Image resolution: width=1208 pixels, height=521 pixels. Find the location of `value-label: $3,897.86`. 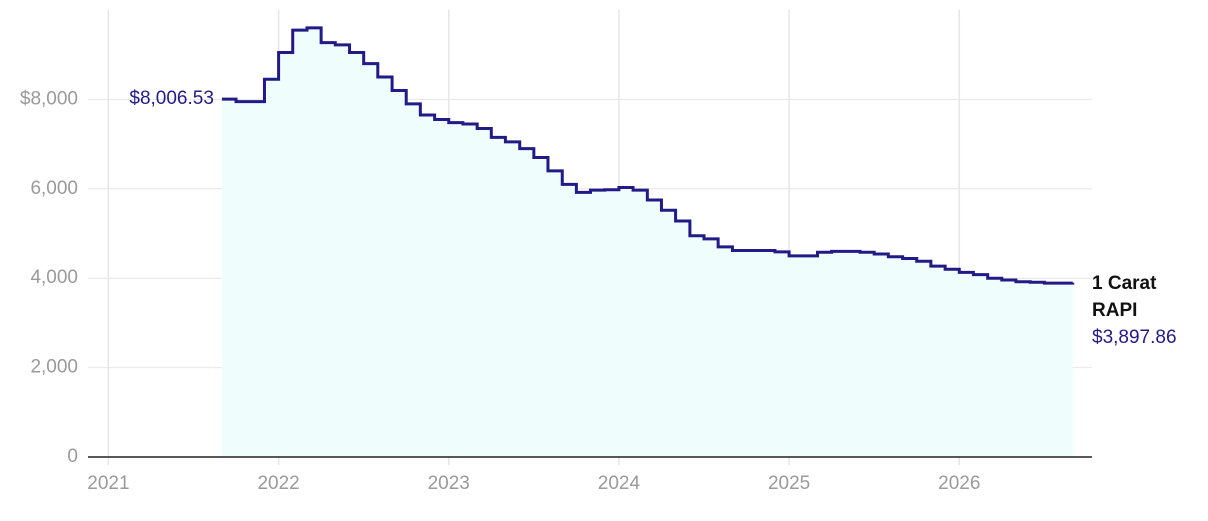

value-label: $3,897.86 is located at coordinates (1134, 337).